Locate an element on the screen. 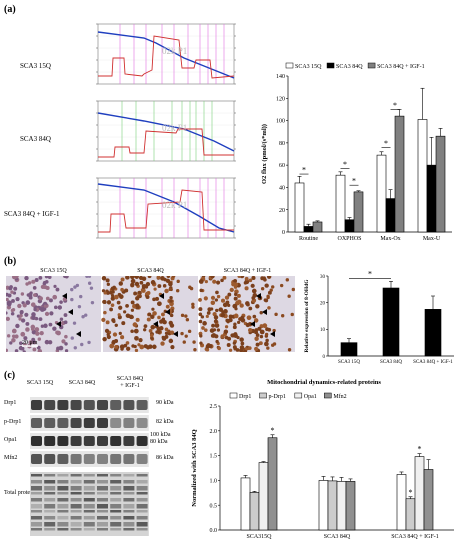 Image resolution: width=463 pixels, height=550 pixels. y-tick-label: 80 is located at coordinates (282, 144).